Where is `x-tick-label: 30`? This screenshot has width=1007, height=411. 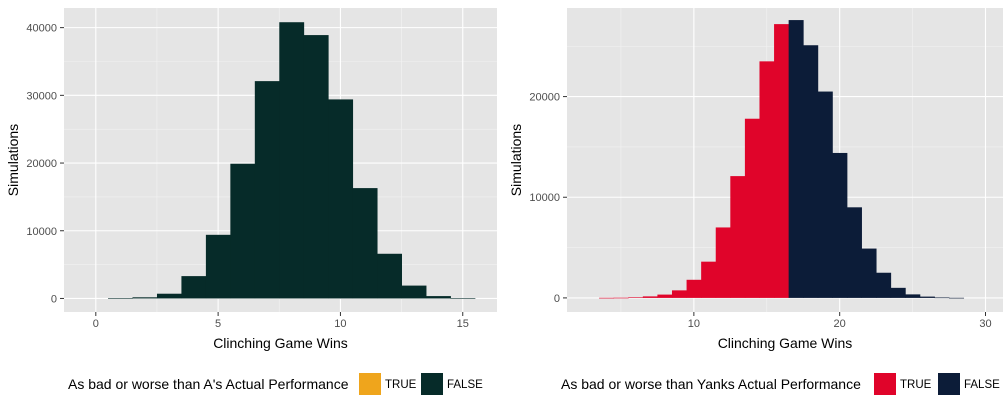
x-tick-label: 30 is located at coordinates (985, 324).